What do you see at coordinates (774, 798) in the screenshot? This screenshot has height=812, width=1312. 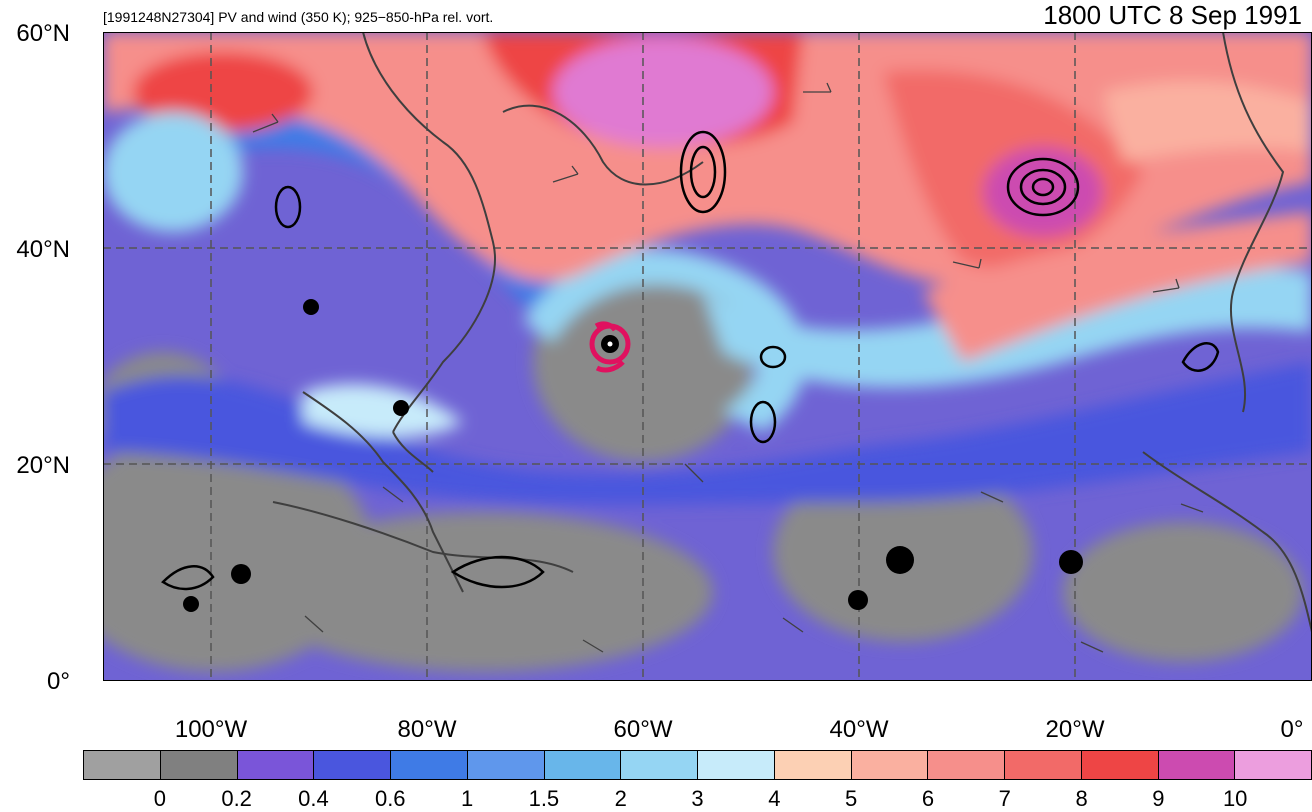 I see `colorbar-tick-label: 4` at bounding box center [774, 798].